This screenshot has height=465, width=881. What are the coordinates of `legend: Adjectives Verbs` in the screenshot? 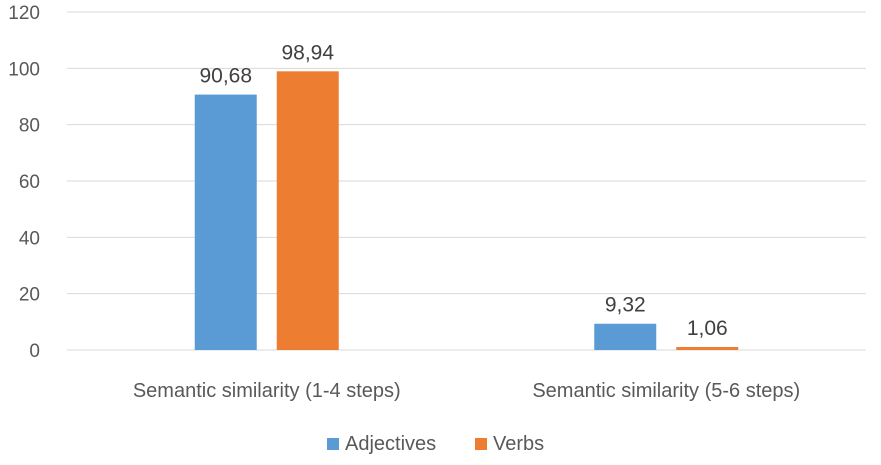 It's located at (435, 444).